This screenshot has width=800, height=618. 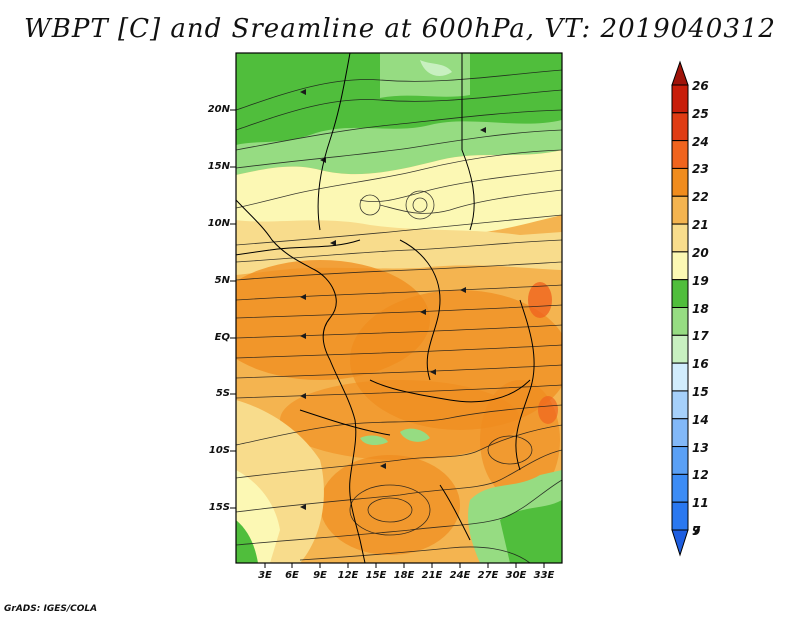 I want to click on lon-label: 9E, so click(x=320, y=575).